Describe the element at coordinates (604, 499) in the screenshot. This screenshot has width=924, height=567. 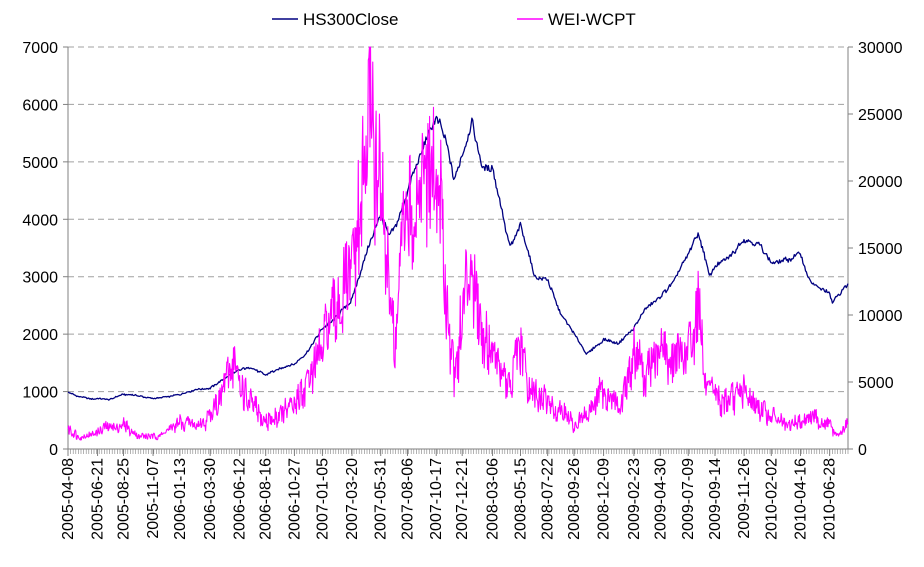
I see `x-tick-label: 2008-12-09` at that location.